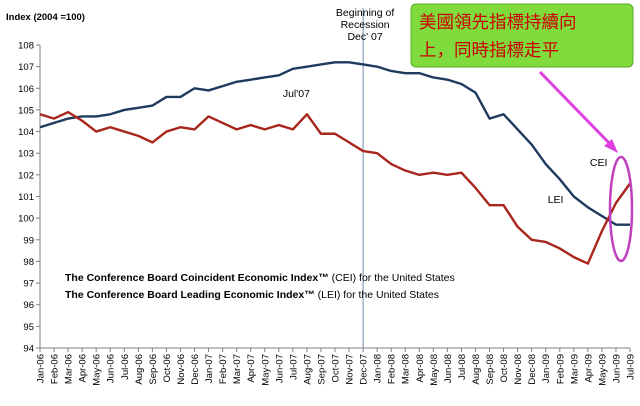  Describe the element at coordinates (28, 327) in the screenshot. I see `y-tick-label: 95` at that location.